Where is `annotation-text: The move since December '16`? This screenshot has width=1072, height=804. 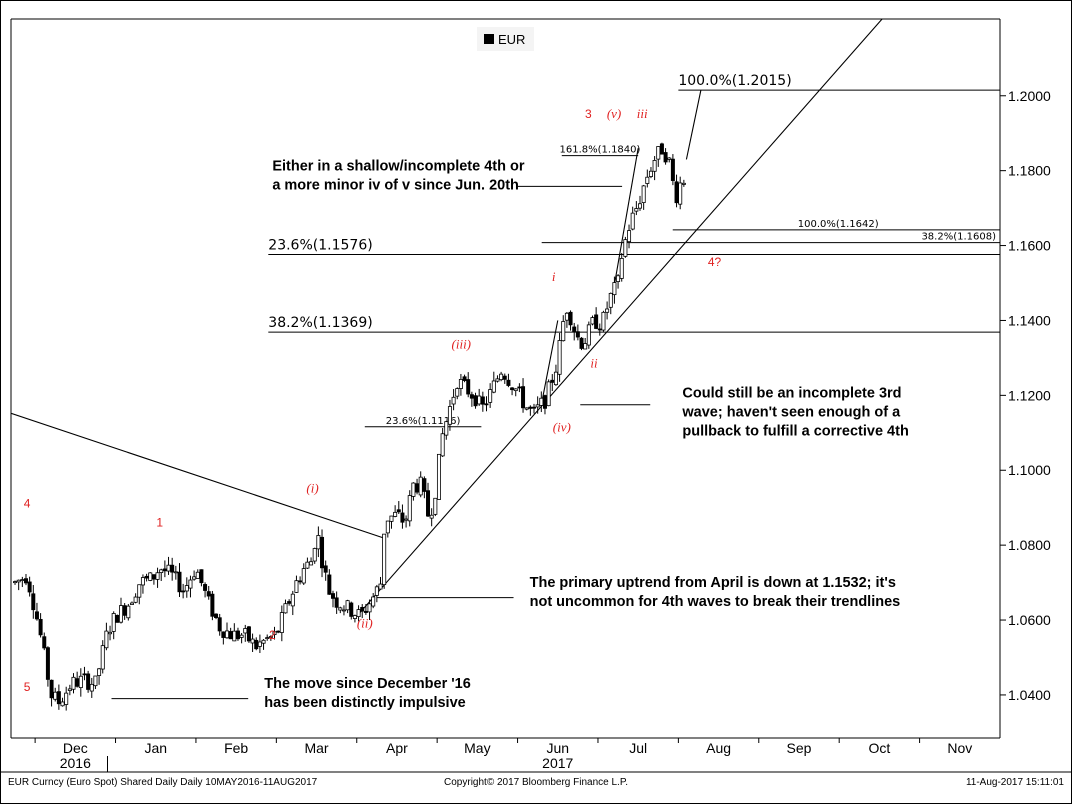
annotation-text: The move since December '16 is located at coordinates (367, 684).